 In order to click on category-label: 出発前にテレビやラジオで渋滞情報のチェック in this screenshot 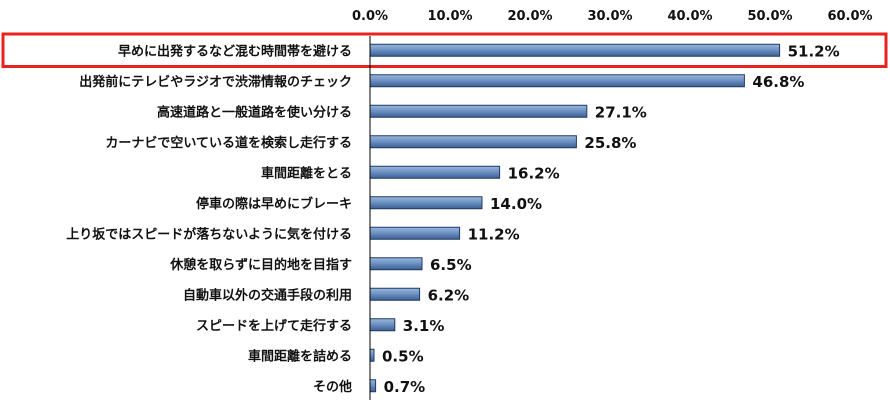, I will do `click(215, 82)`.